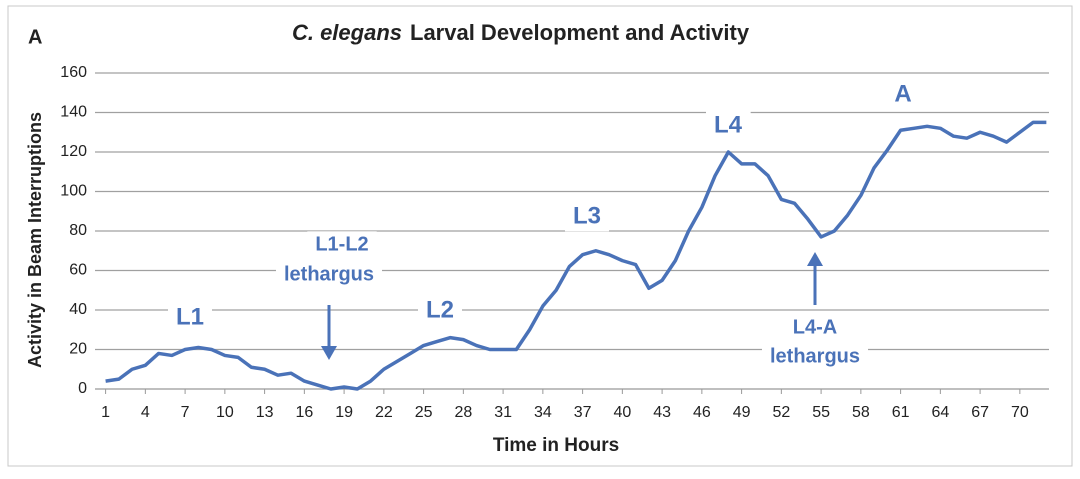 The width and height of the screenshot is (1080, 479). What do you see at coordinates (503, 412) in the screenshot?
I see `x-tick-label: 31` at bounding box center [503, 412].